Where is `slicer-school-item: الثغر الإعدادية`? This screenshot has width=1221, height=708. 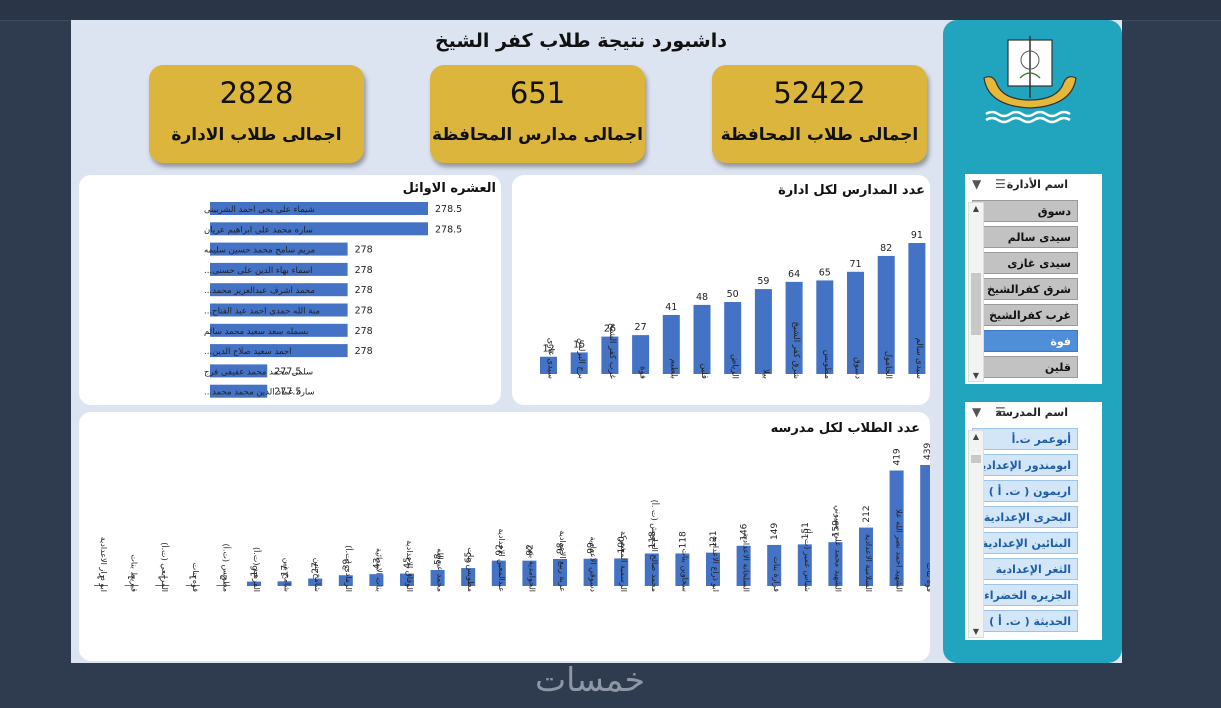 slicer-school-item: الثغر الإعدادية is located at coordinates (1025, 569).